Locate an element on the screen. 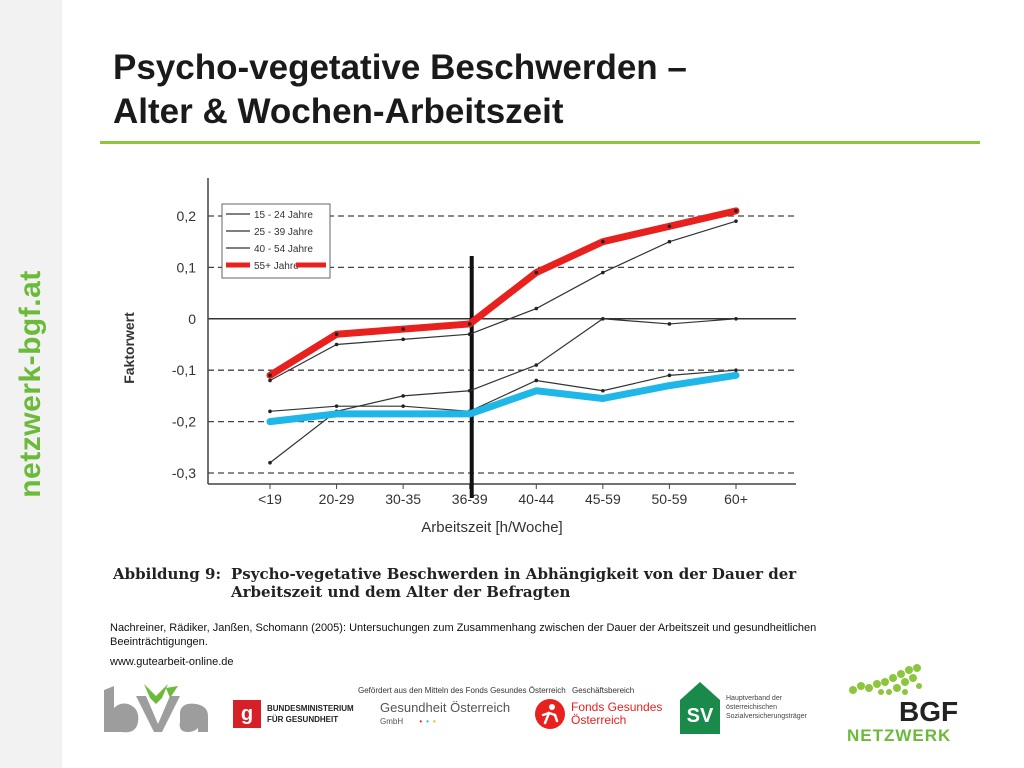 The image size is (1024, 768). x-axis-label: Arbeitszeit [h/Woche] is located at coordinates (491, 527).